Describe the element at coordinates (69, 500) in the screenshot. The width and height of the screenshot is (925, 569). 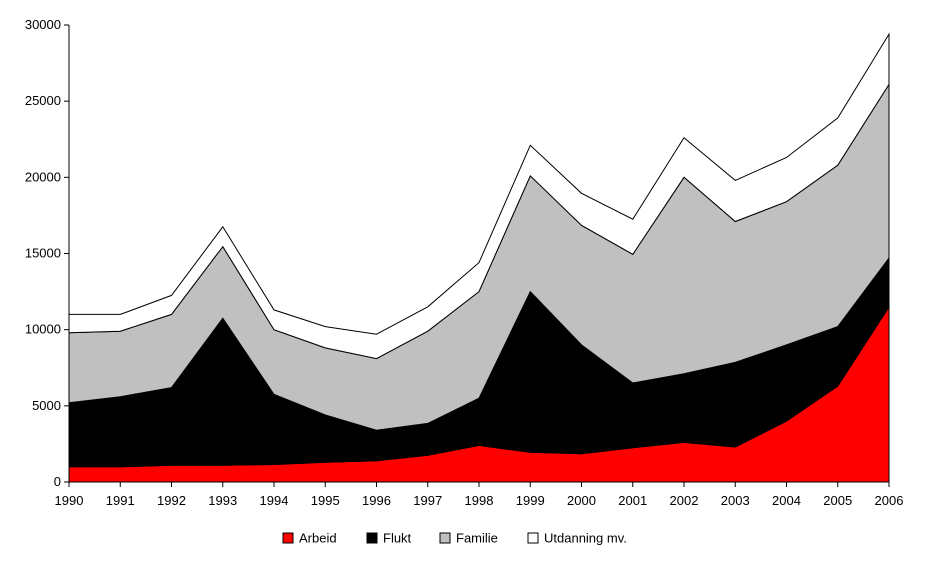
I see `x-tick-label: 1990` at that location.